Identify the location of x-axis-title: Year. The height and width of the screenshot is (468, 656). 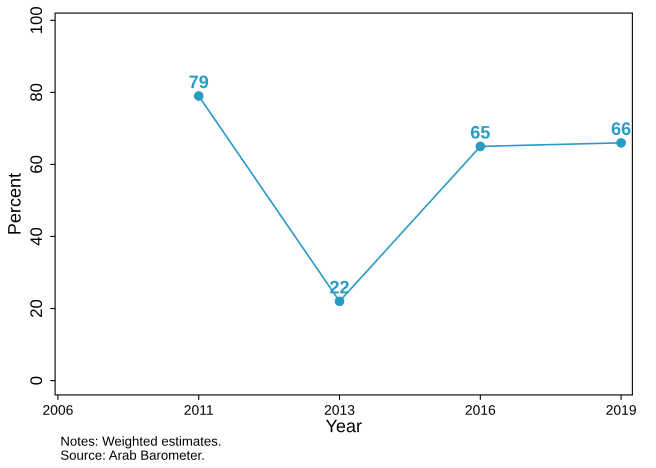
(344, 426).